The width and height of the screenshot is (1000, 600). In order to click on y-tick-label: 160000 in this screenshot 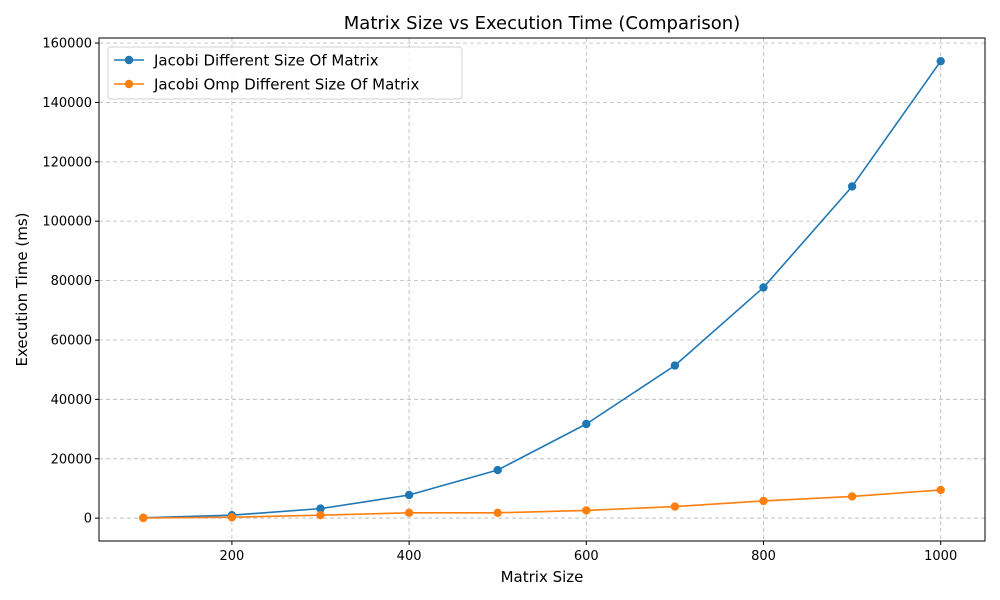, I will do `click(67, 44)`.